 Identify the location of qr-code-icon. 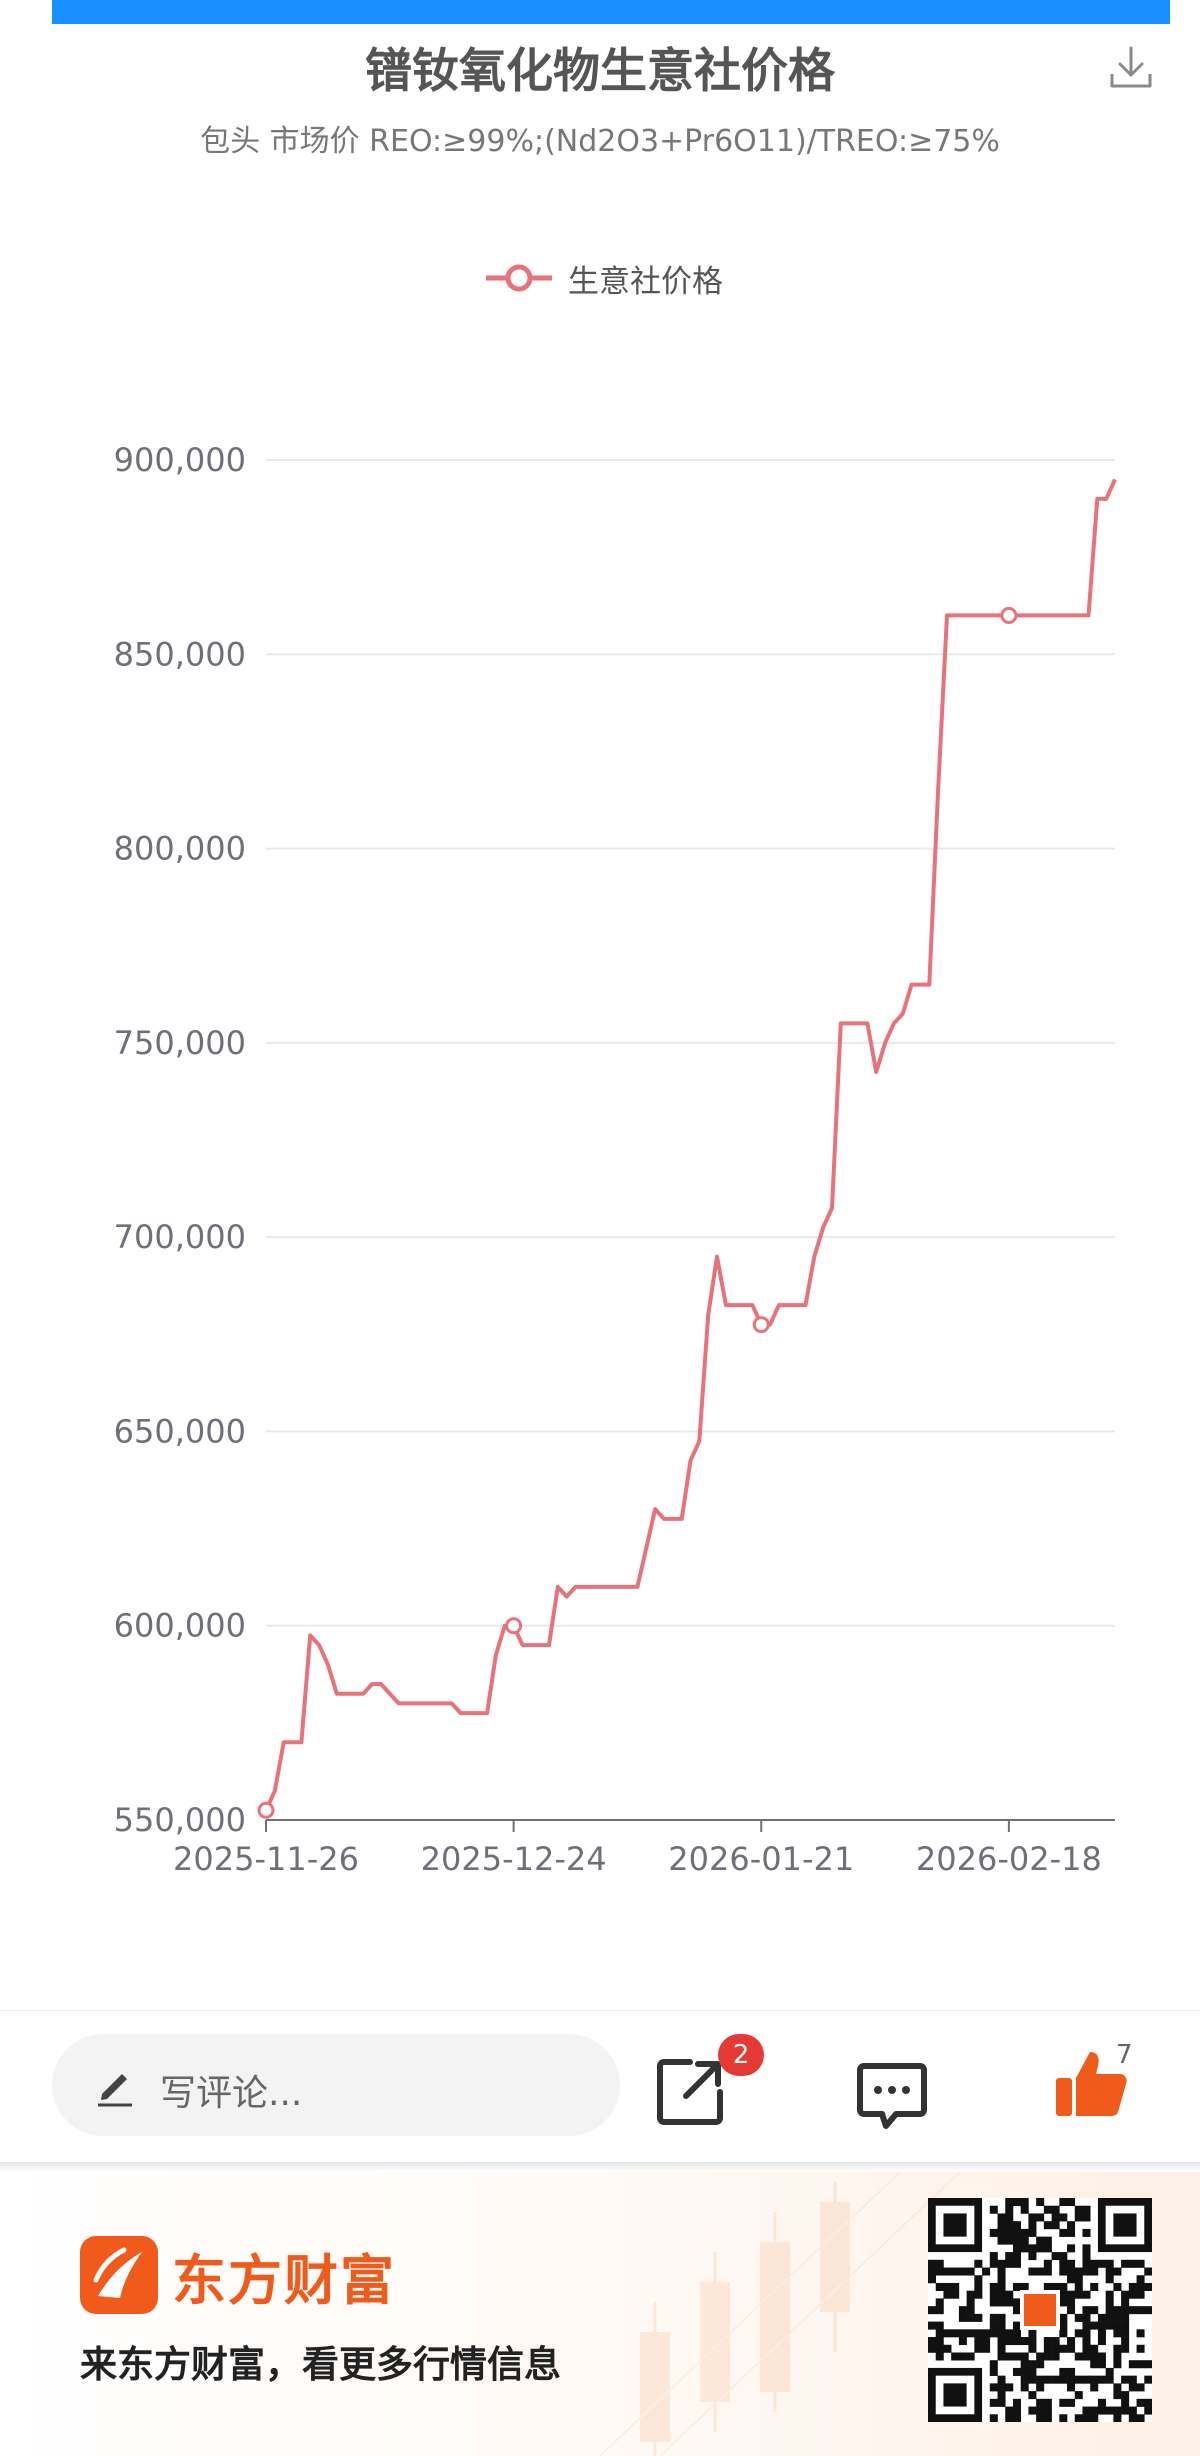
(1040, 2310).